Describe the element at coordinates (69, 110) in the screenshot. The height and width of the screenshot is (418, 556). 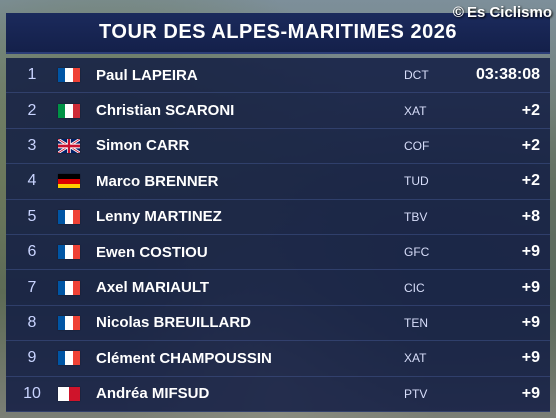
I see `italy-flag-icon` at that location.